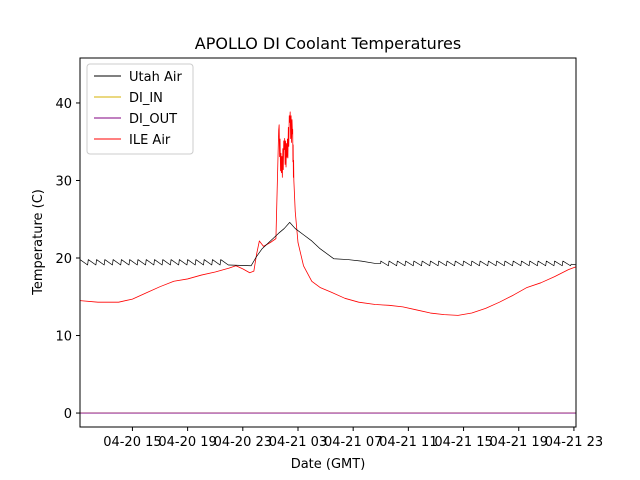  I want to click on x-axis-label: Date (GMT), so click(328, 464).